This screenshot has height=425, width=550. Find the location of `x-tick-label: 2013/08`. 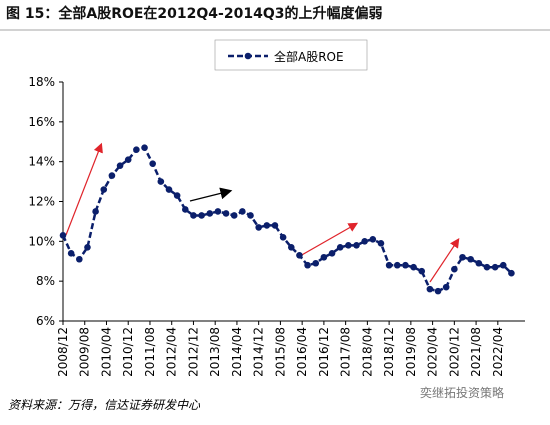

x-tick-label: 2013/08 is located at coordinates (215, 352).